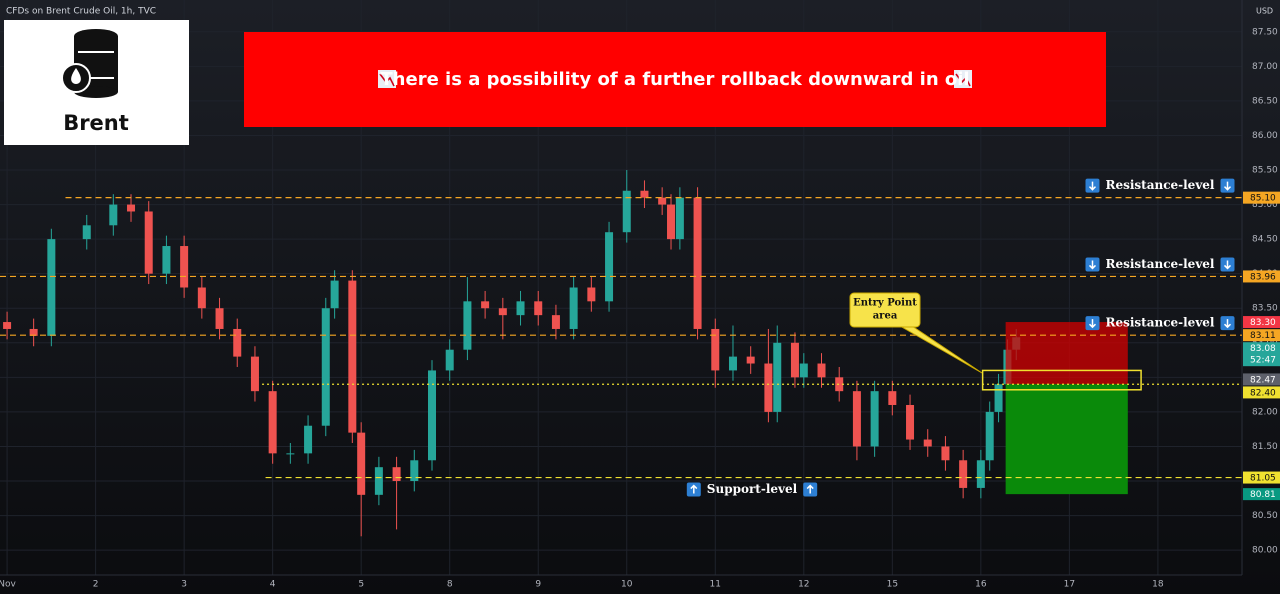 The width and height of the screenshot is (1280, 594). Describe the element at coordinates (892, 585) in the screenshot. I see `x-tick-label: 15` at that location.